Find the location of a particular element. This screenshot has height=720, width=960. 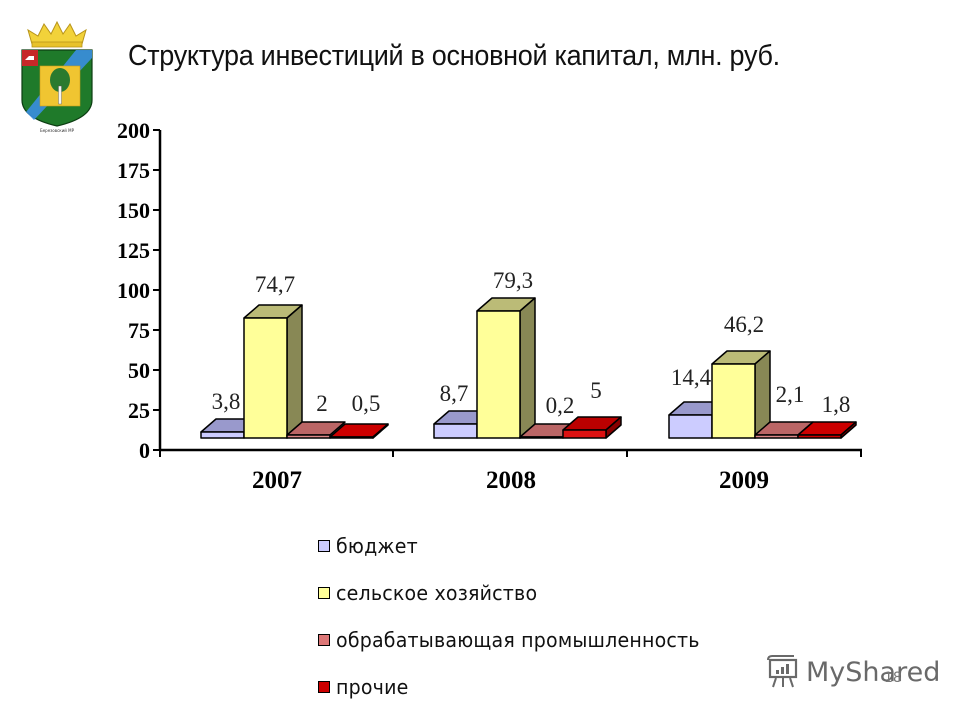

legend-swatch-manufacturing is located at coordinates (324, 639).